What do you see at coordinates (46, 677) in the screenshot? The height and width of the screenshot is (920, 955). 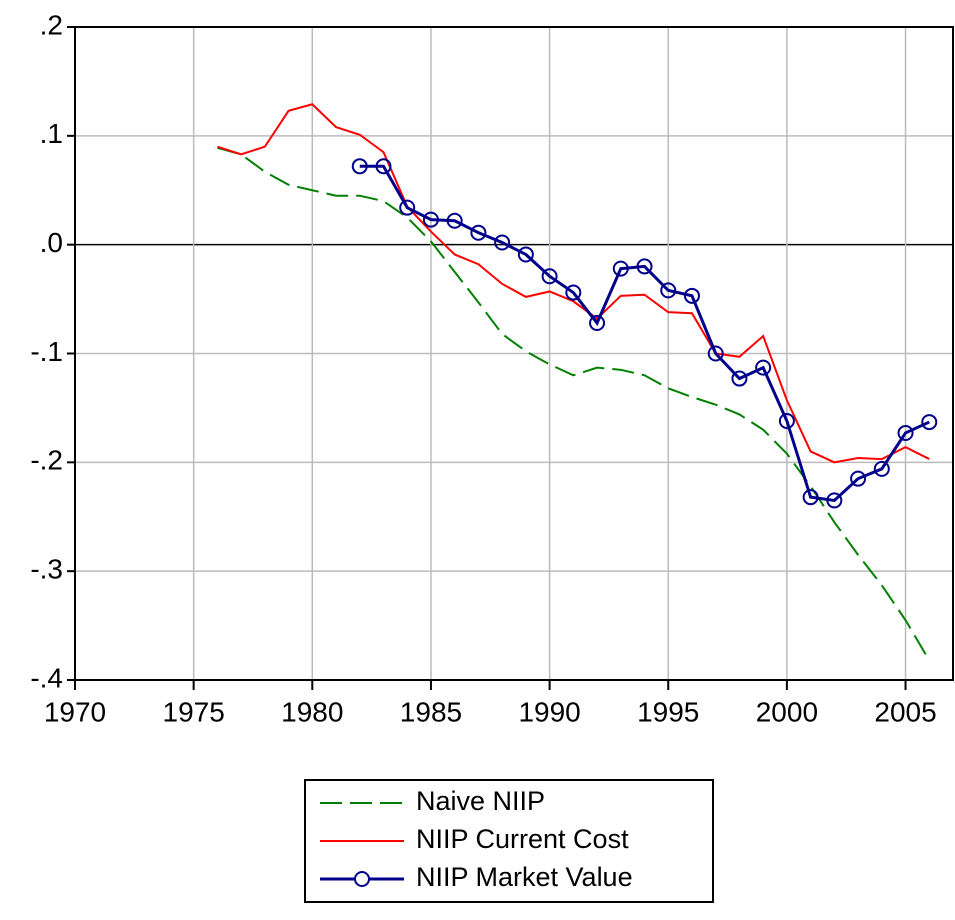 I see `y-tick-label: -.4` at bounding box center [46, 677].